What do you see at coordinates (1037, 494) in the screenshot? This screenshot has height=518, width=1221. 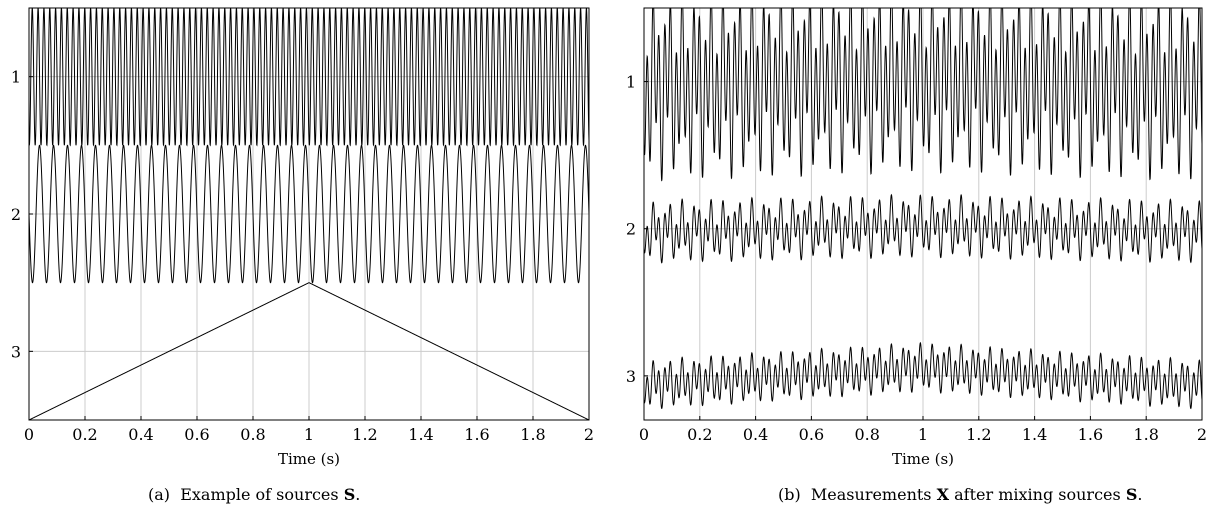 I see `caption-b-text2: after mixing sources` at bounding box center [1037, 494].